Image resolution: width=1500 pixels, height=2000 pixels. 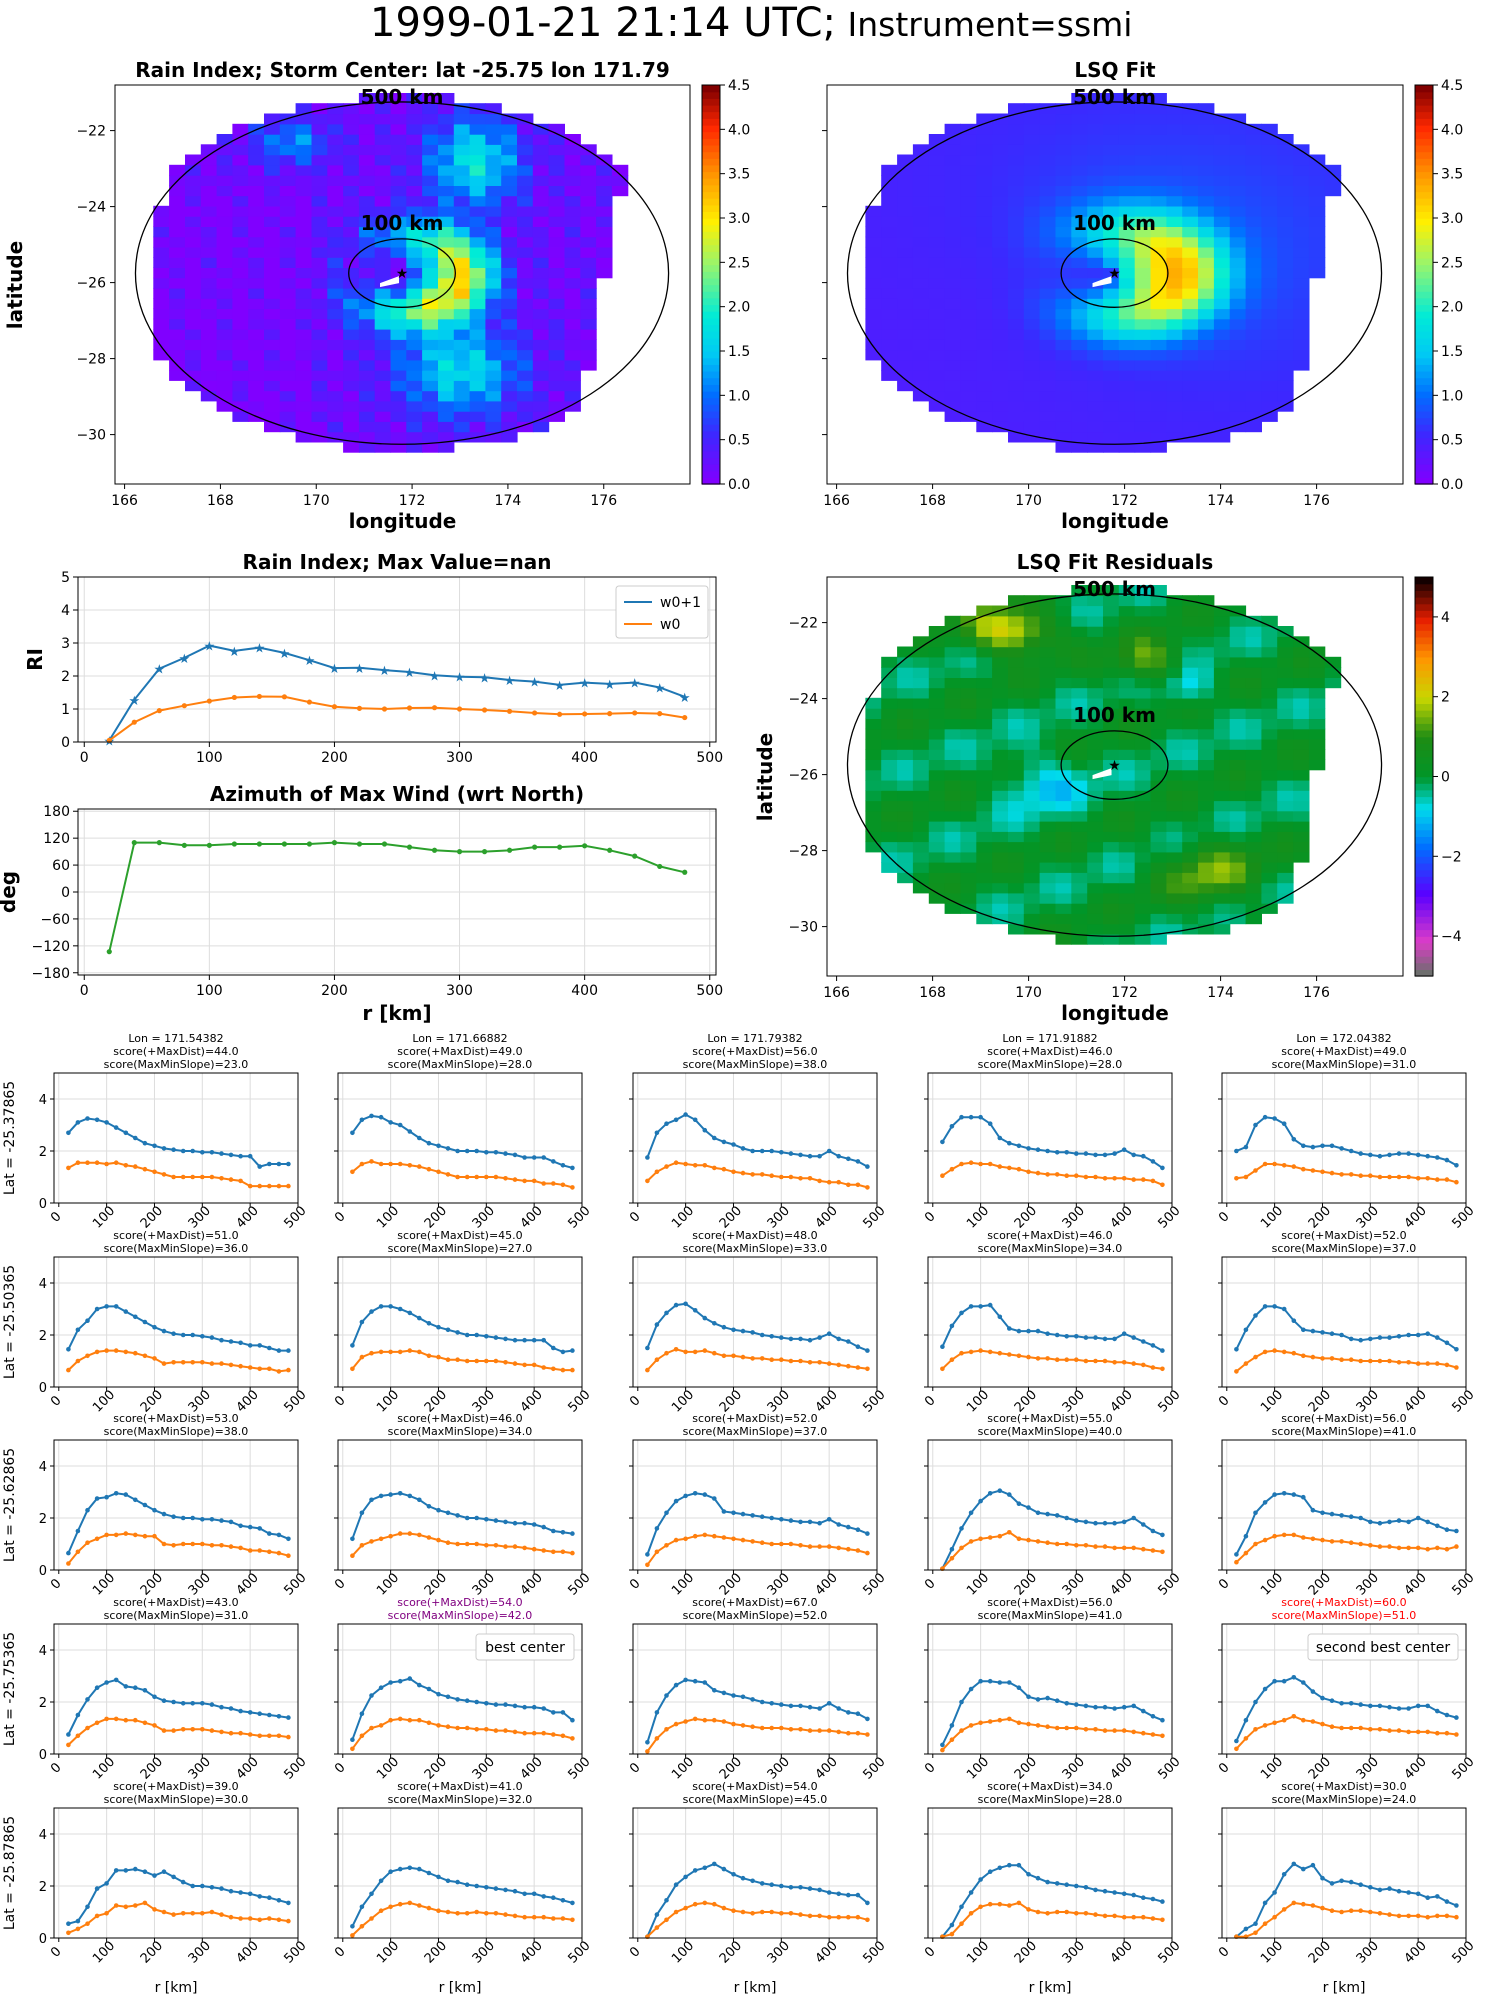 I want to click on y-tick-label: −120, so click(x=51, y=947).